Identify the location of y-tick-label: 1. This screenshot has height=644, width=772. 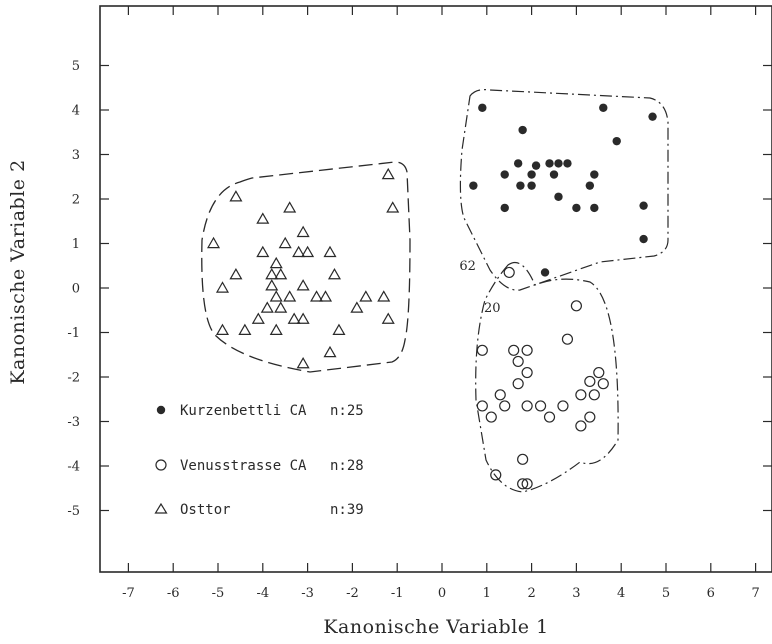
(76, 244).